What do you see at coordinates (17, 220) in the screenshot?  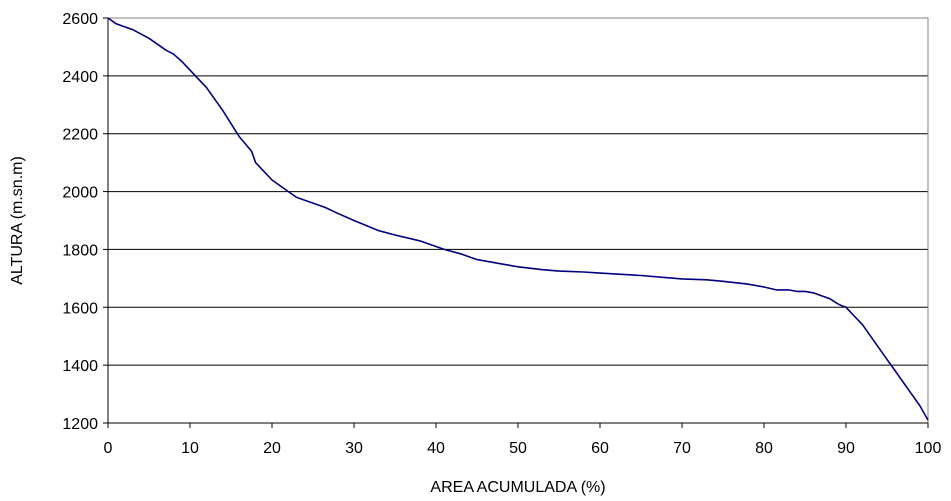 I see `y-axis-title: ALTURA (m.sn.m)` at bounding box center [17, 220].